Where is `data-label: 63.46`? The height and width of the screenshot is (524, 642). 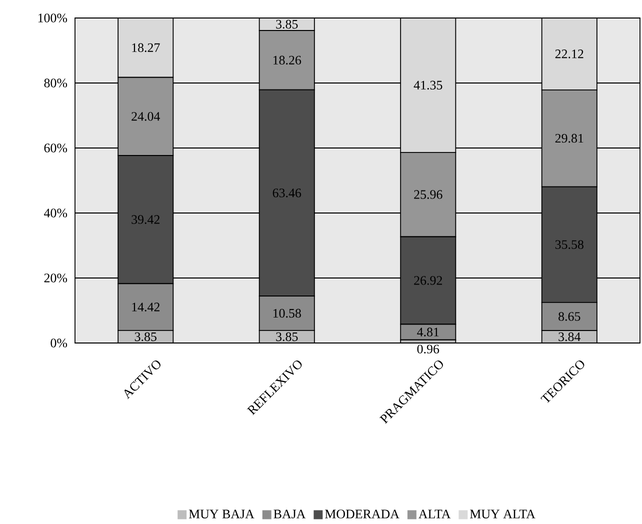 data-label: 63.46 is located at coordinates (287, 193).